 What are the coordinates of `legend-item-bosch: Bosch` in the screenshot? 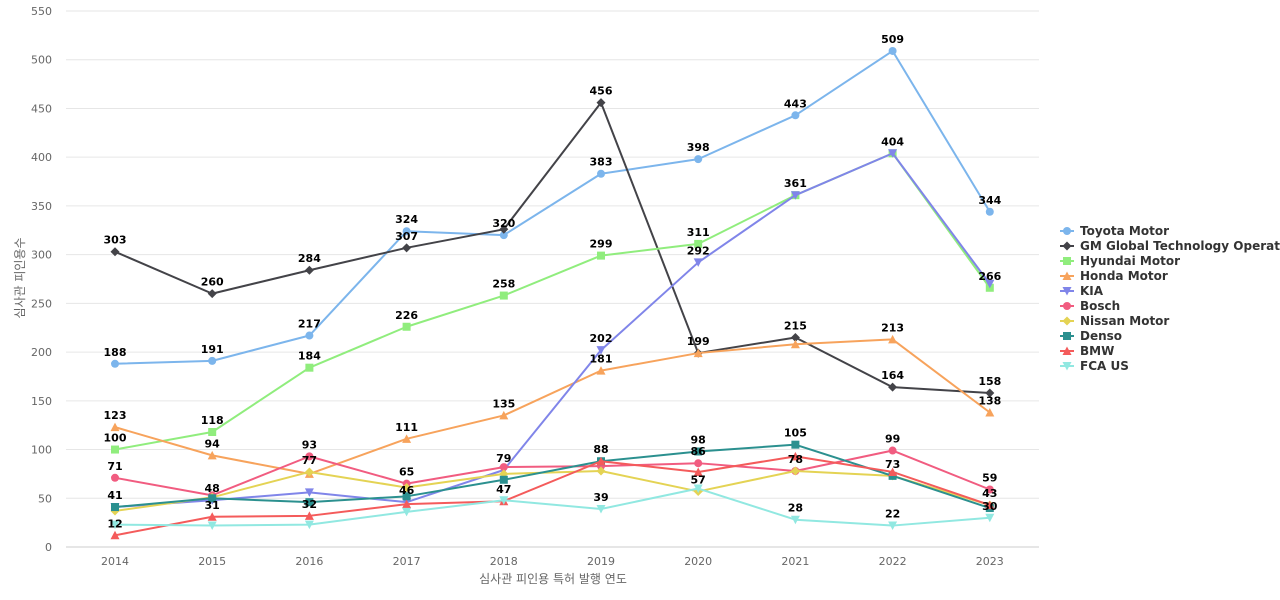 It's located at (1090, 306).